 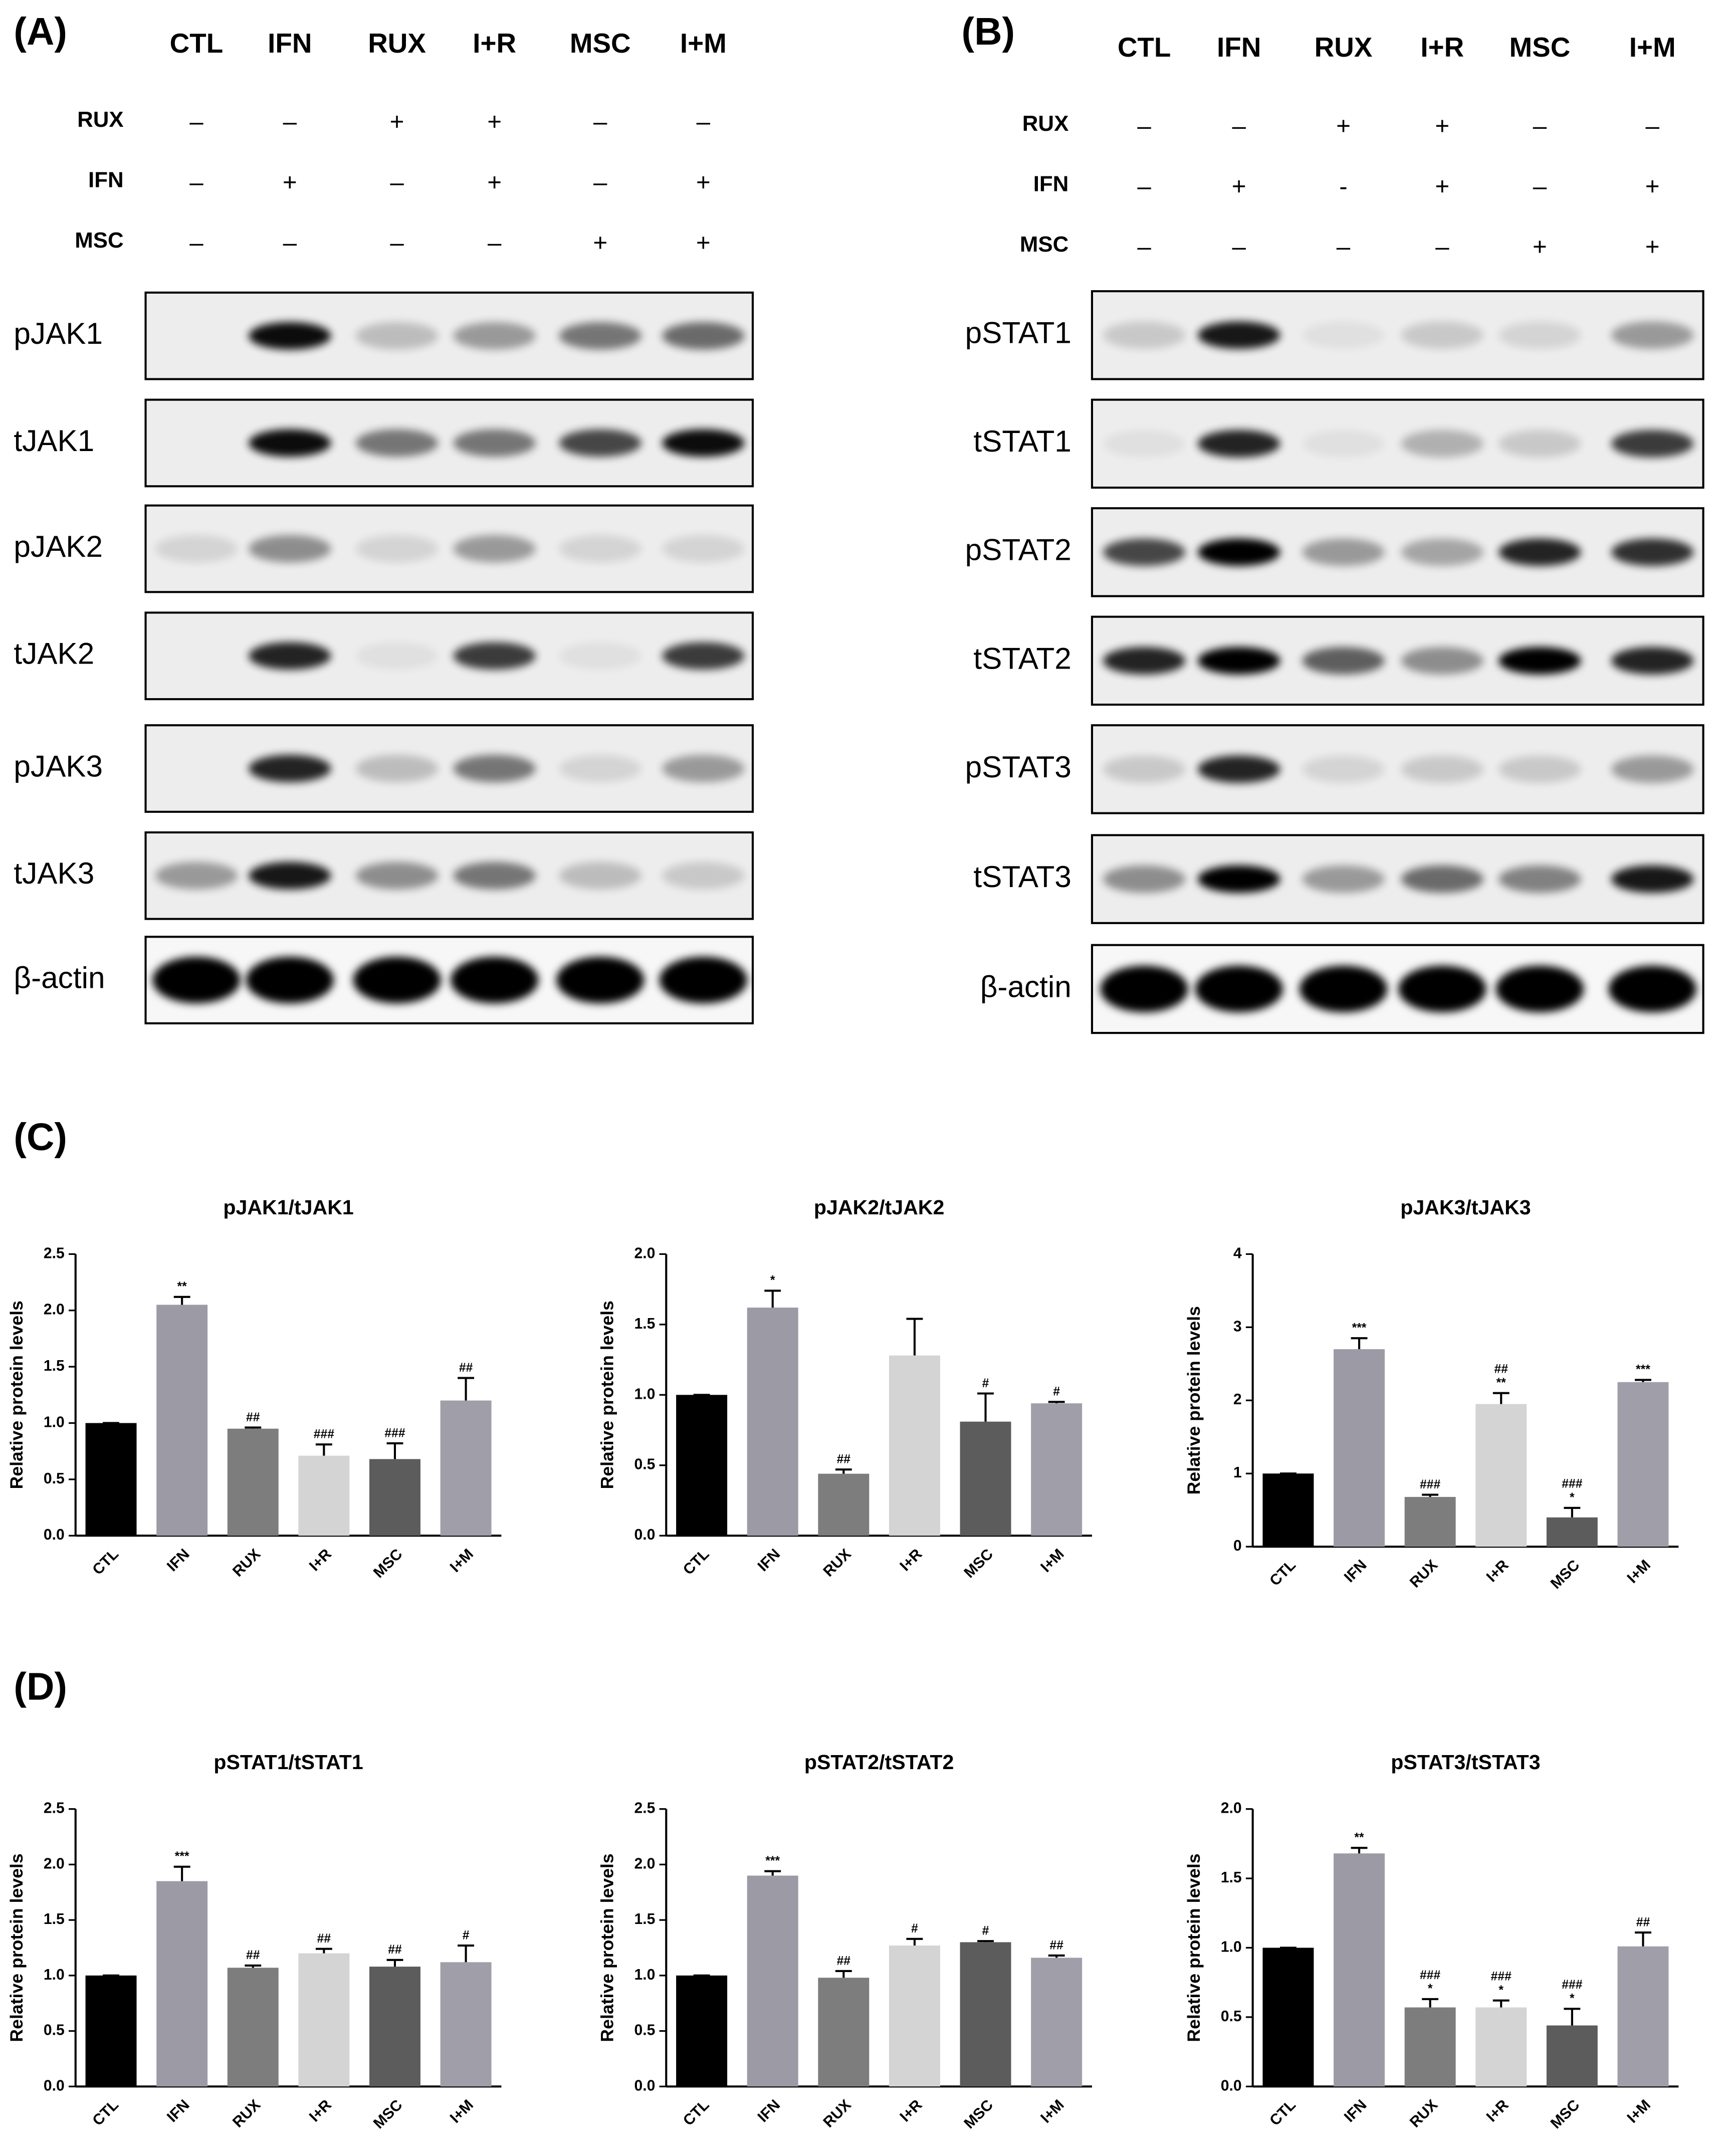 I want to click on blot-label: tSTAT3, so click(x=1022, y=877).